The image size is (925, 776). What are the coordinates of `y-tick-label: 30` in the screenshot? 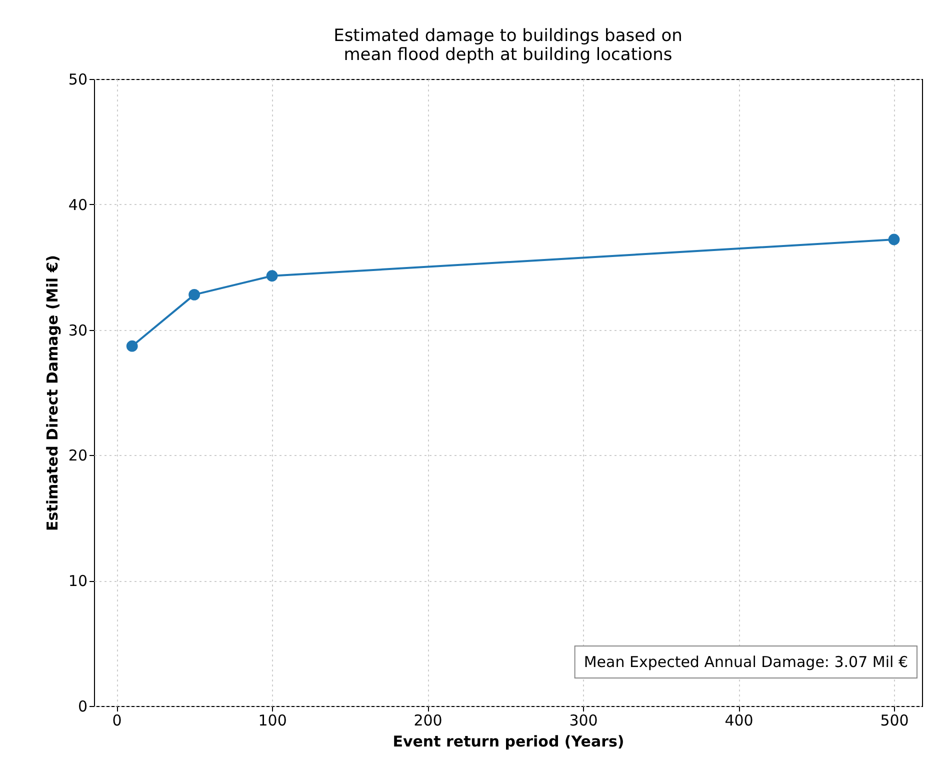 It's located at (78, 330).